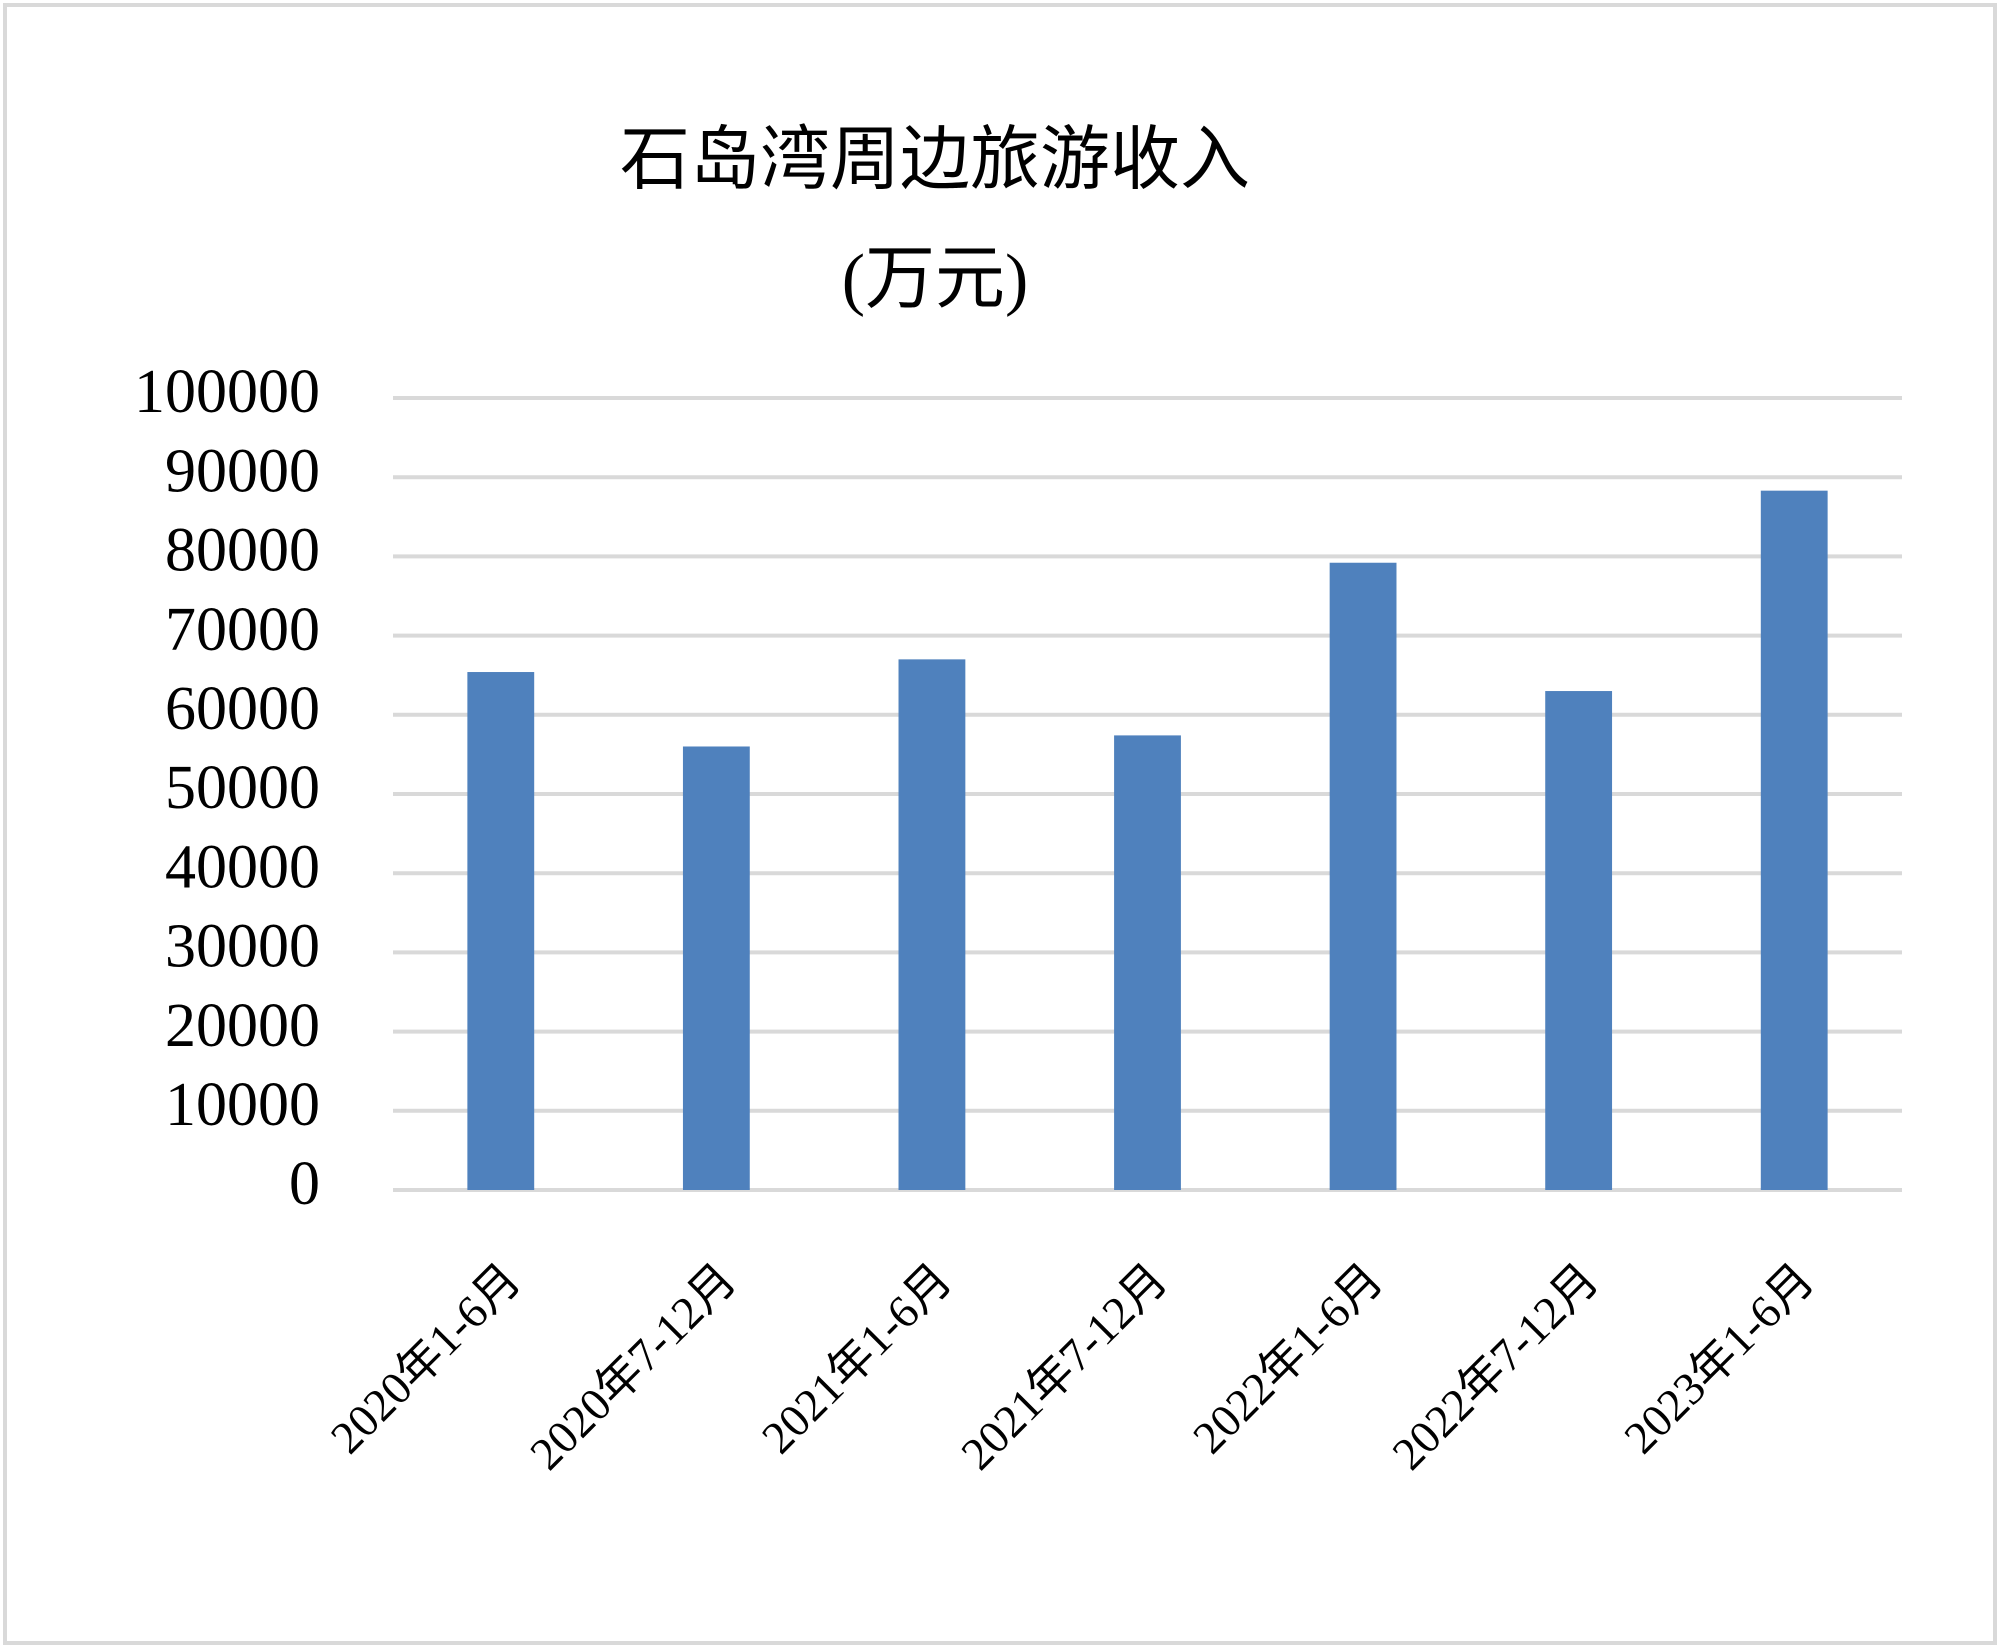 This screenshot has width=2000, height=1648. Describe the element at coordinates (242, 551) in the screenshot. I see `y-tick-label: 80000` at that location.